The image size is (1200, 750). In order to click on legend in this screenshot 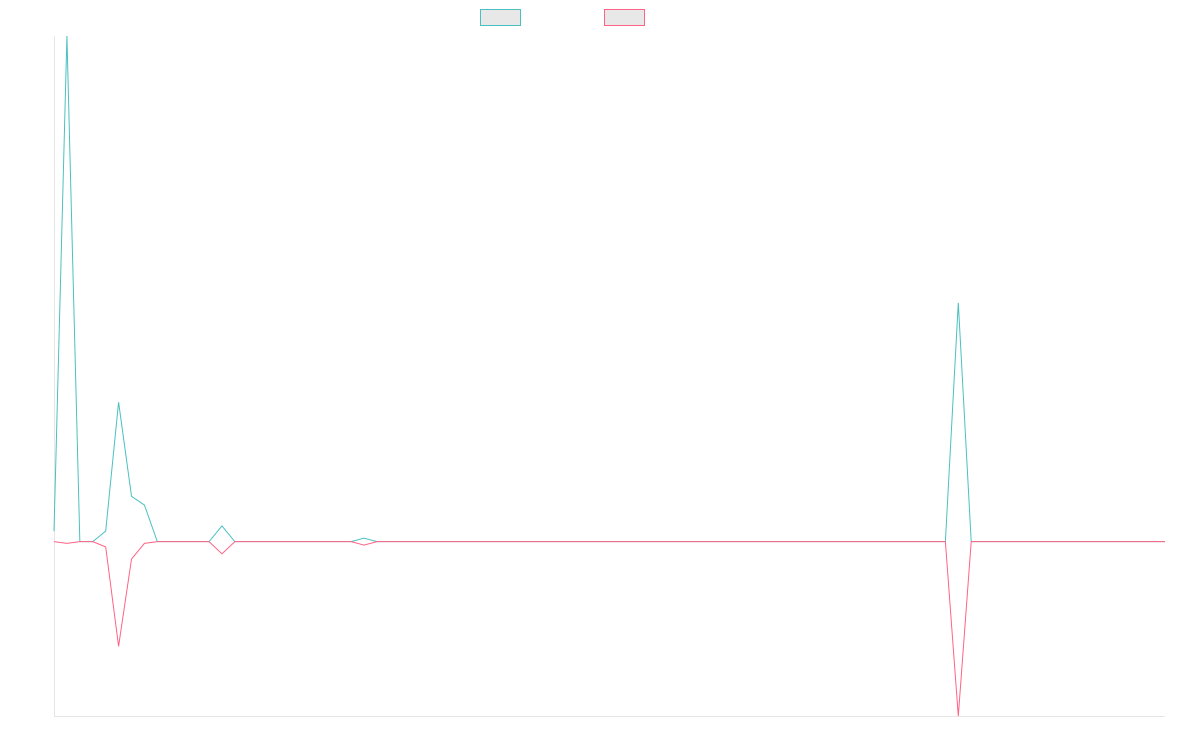, I will do `click(562, 17)`.